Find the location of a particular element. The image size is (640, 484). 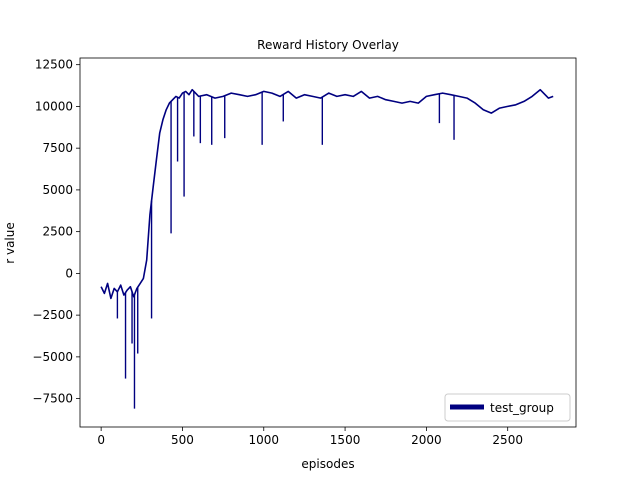

x-tick-label: 500 is located at coordinates (182, 440).